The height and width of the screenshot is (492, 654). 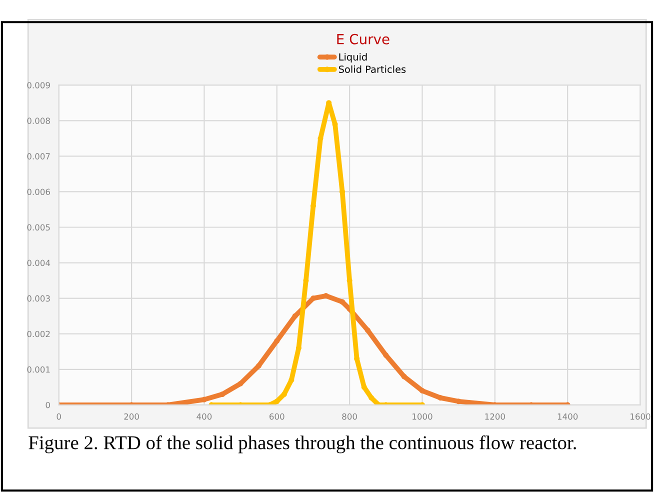 What do you see at coordinates (277, 416) in the screenshot?
I see `x-tick-label: 600` at bounding box center [277, 416].